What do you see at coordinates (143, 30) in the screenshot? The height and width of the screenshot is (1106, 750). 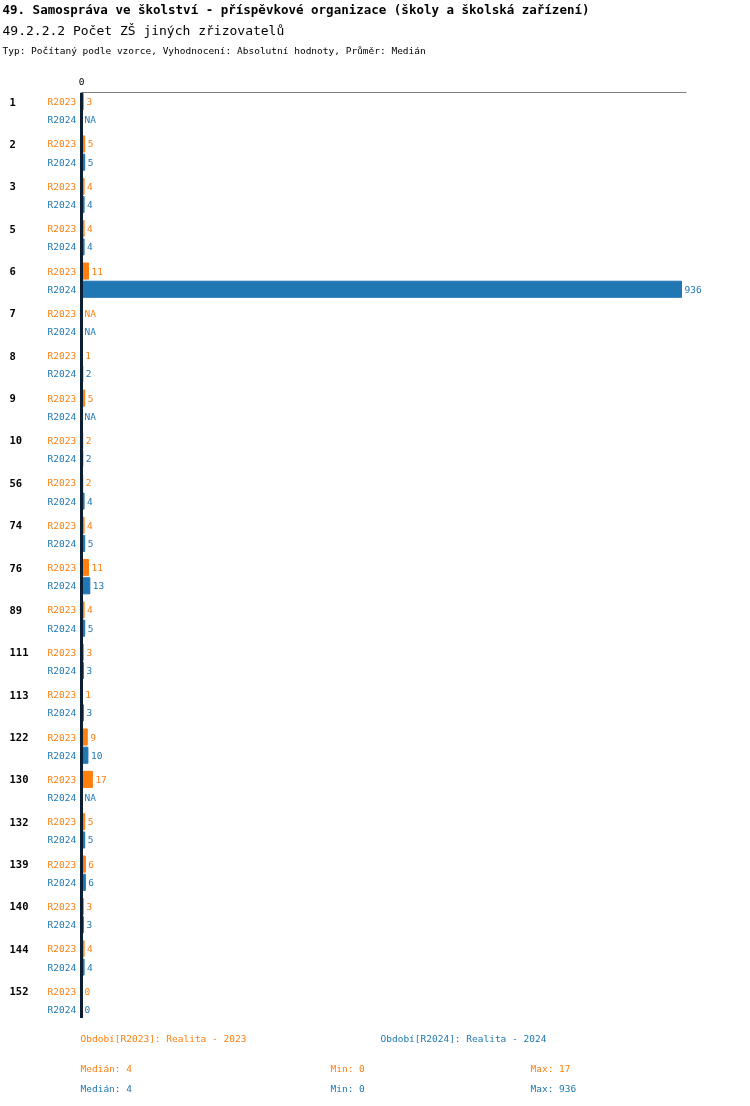 I see `chart-subtitle: 49.2.2.2 Počet ZŠ jiných zřizovatelů` at bounding box center [143, 30].